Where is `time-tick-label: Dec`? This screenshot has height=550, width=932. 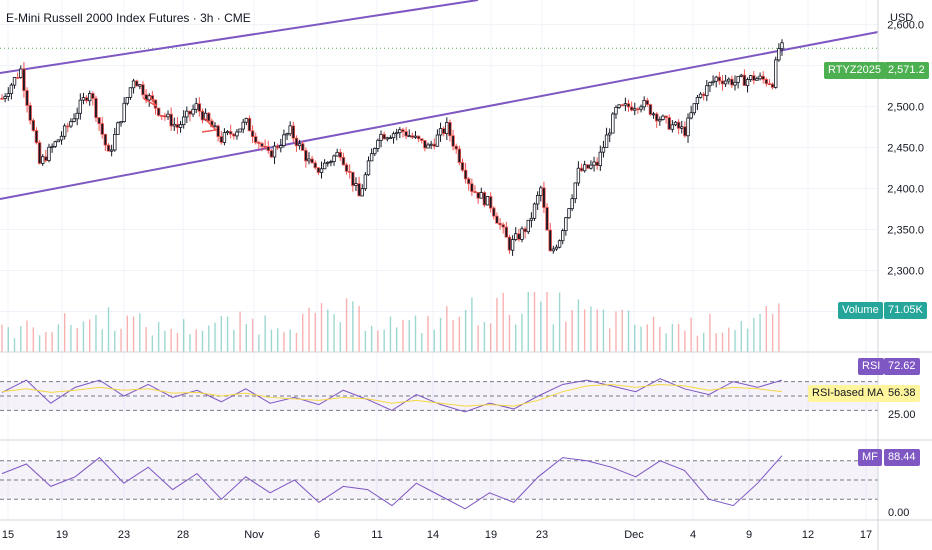
time-tick-label: Dec is located at coordinates (634, 535).